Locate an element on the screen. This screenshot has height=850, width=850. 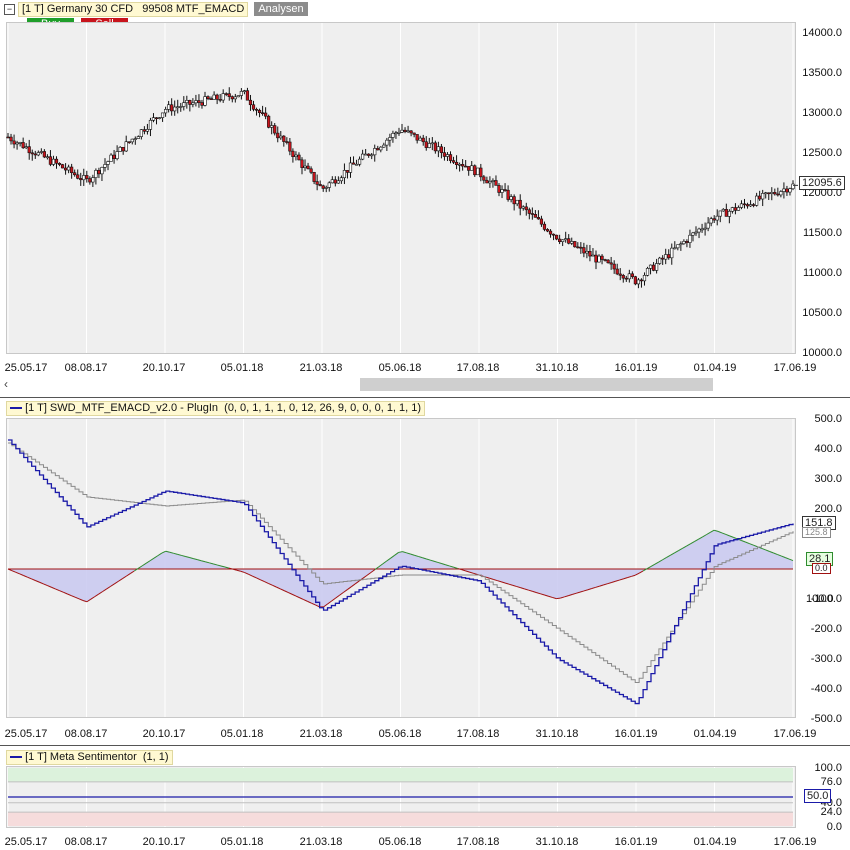
chevron-left-icon: ‹ is located at coordinates (6, 384).